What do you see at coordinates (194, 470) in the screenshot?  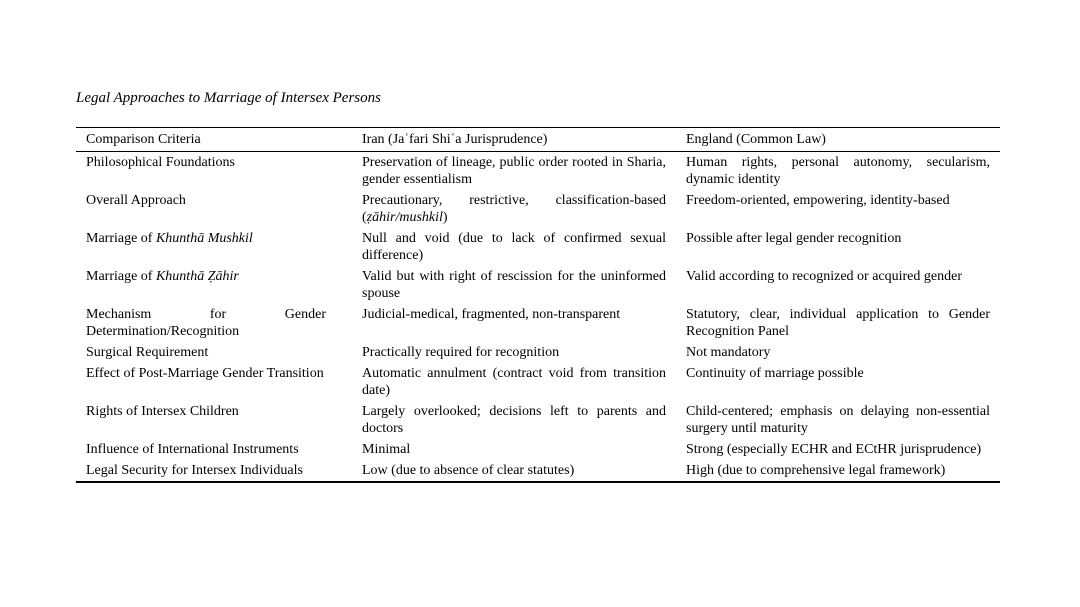 I see `cell-text: Legal Security for Intersex Individuals` at bounding box center [194, 470].